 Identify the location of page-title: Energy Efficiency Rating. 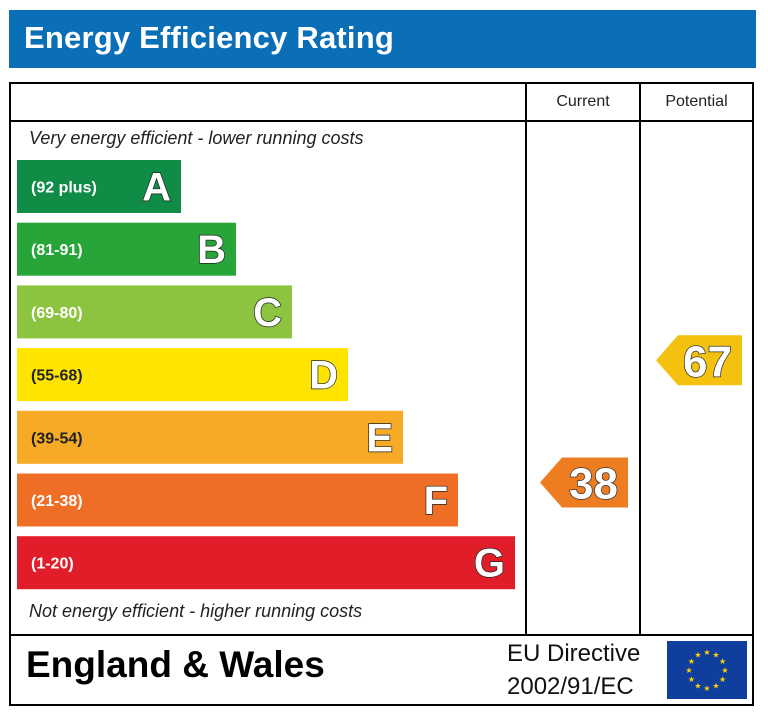
(209, 37).